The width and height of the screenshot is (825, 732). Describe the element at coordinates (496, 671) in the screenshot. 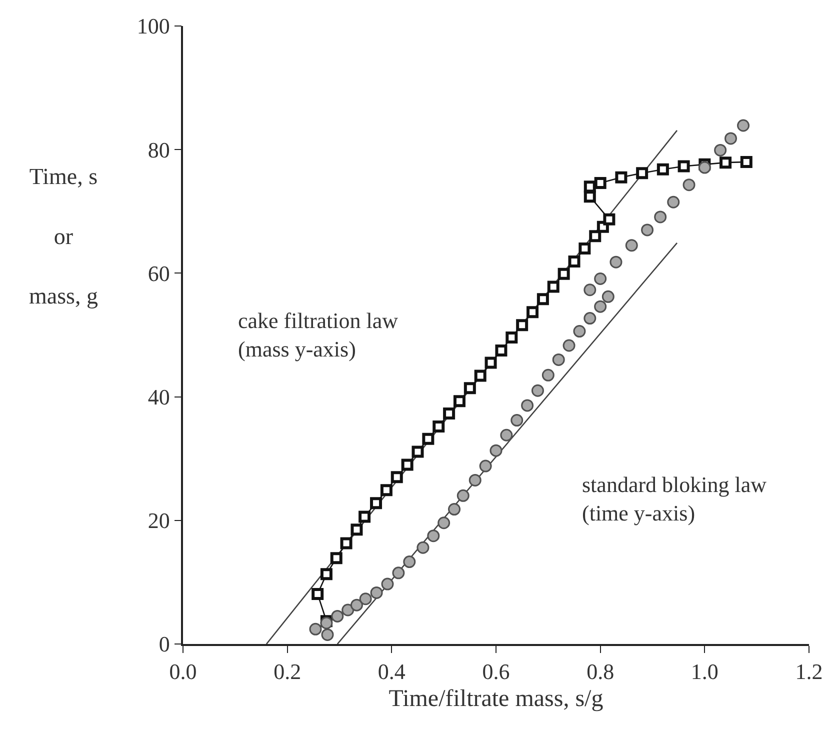

I see `x-tick-label: 0.6` at that location.